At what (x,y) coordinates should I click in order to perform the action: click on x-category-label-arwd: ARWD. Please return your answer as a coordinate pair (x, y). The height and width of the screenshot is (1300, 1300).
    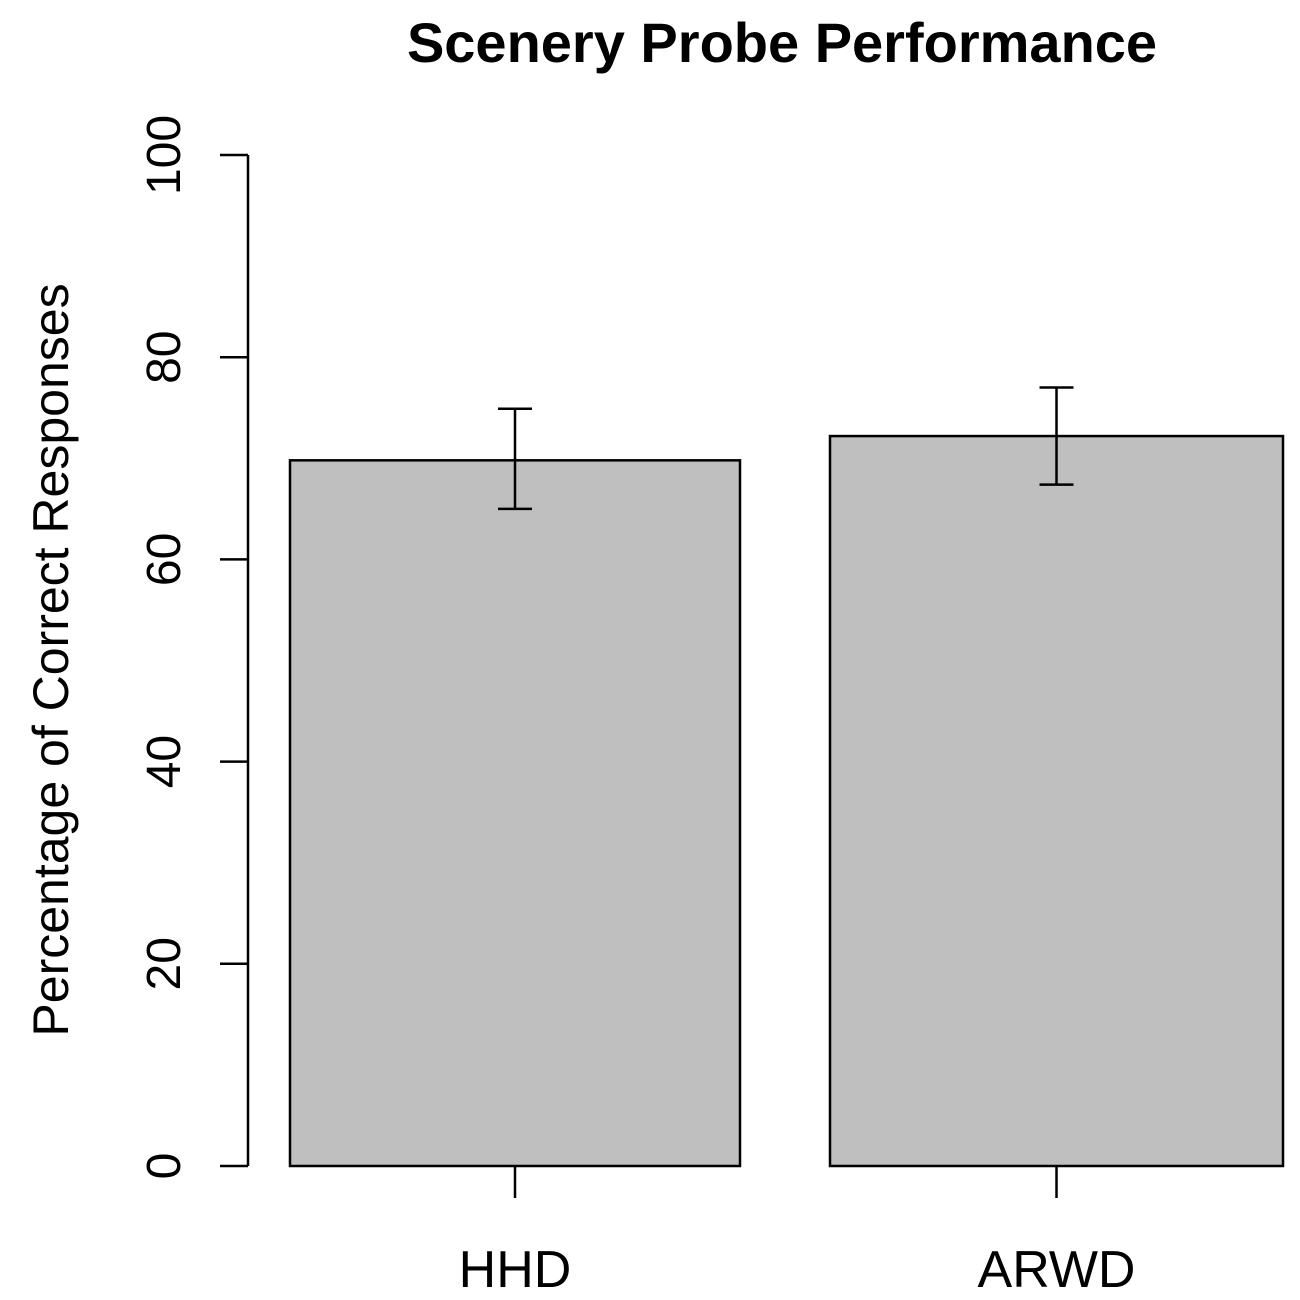
    Looking at the image, I should click on (1057, 1270).